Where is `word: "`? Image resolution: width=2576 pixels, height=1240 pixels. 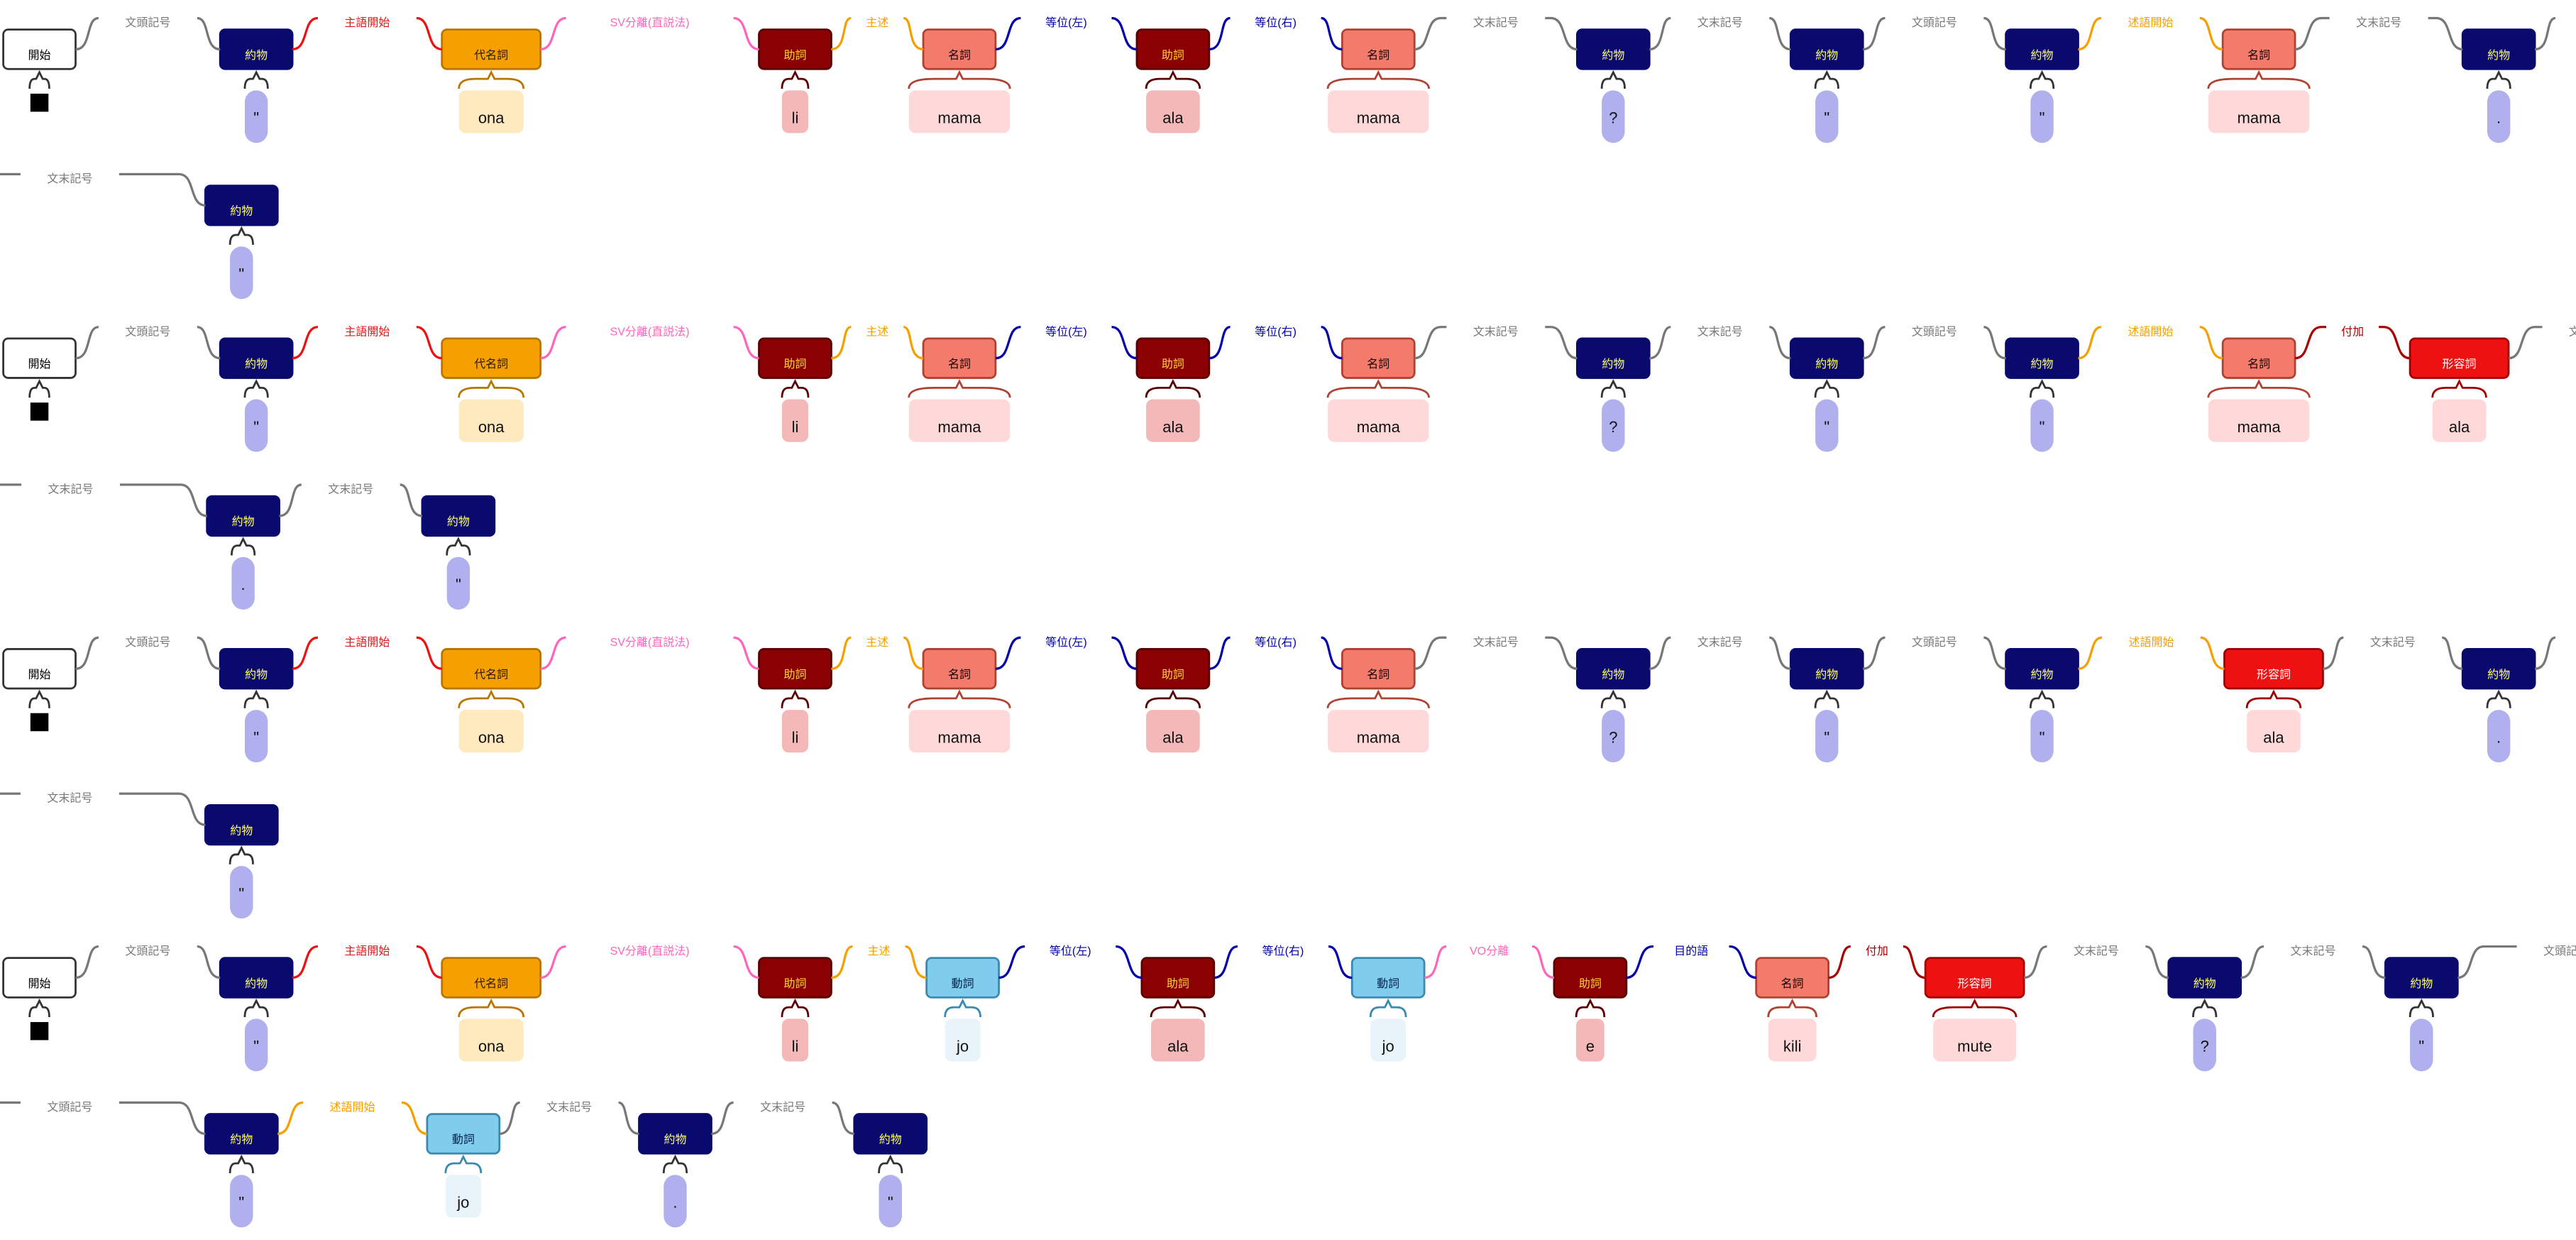 word: " is located at coordinates (1826, 427).